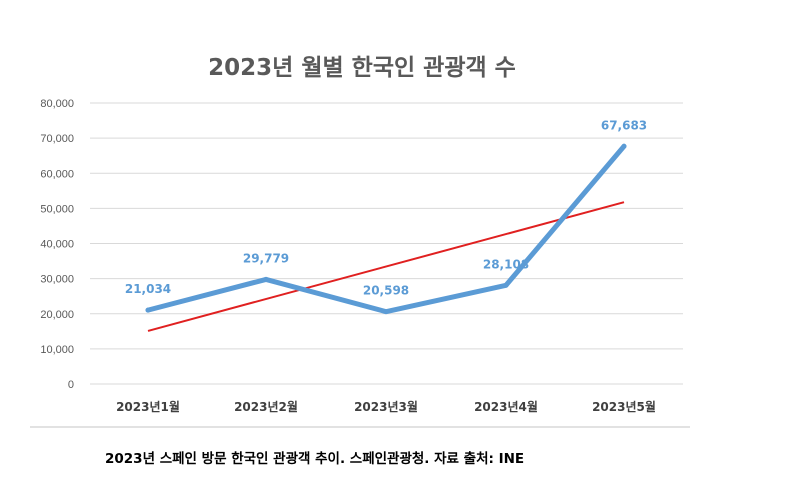 The width and height of the screenshot is (800, 502). Describe the element at coordinates (57, 174) in the screenshot. I see `y-tick-label: 60,000` at that location.